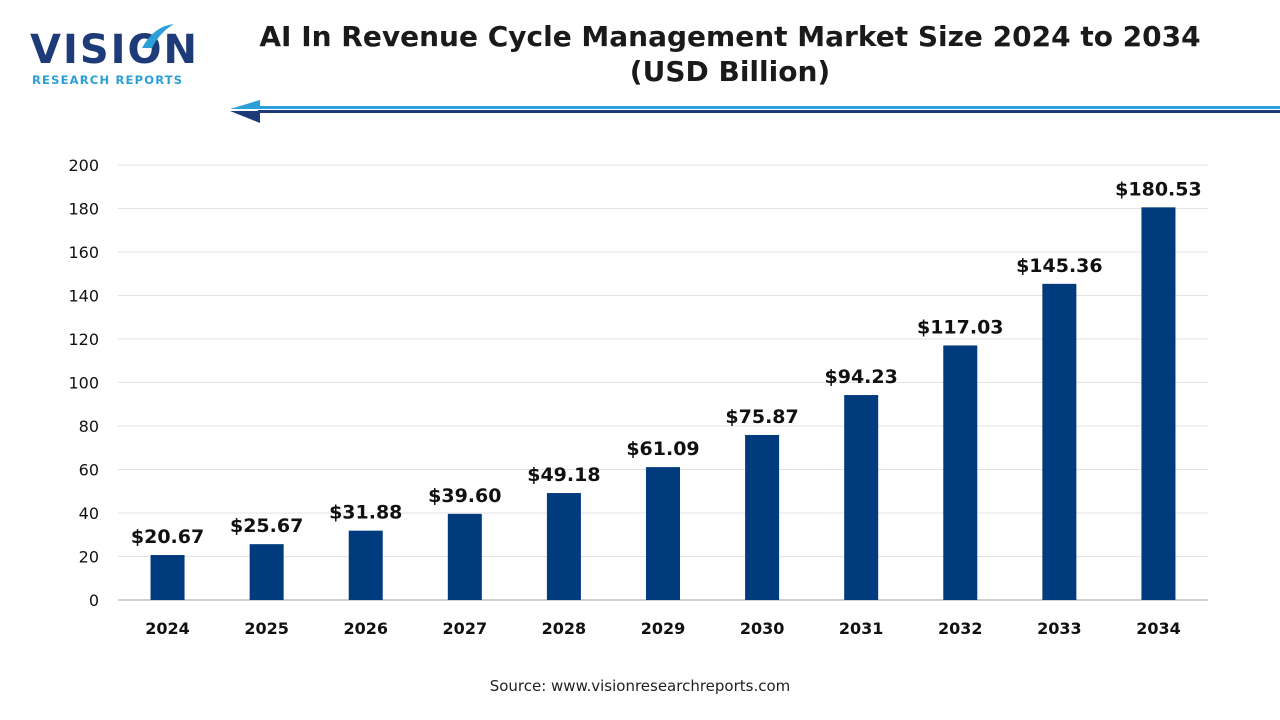 The image size is (1280, 720). Describe the element at coordinates (563, 475) in the screenshot. I see `data-label: $49.18` at that location.